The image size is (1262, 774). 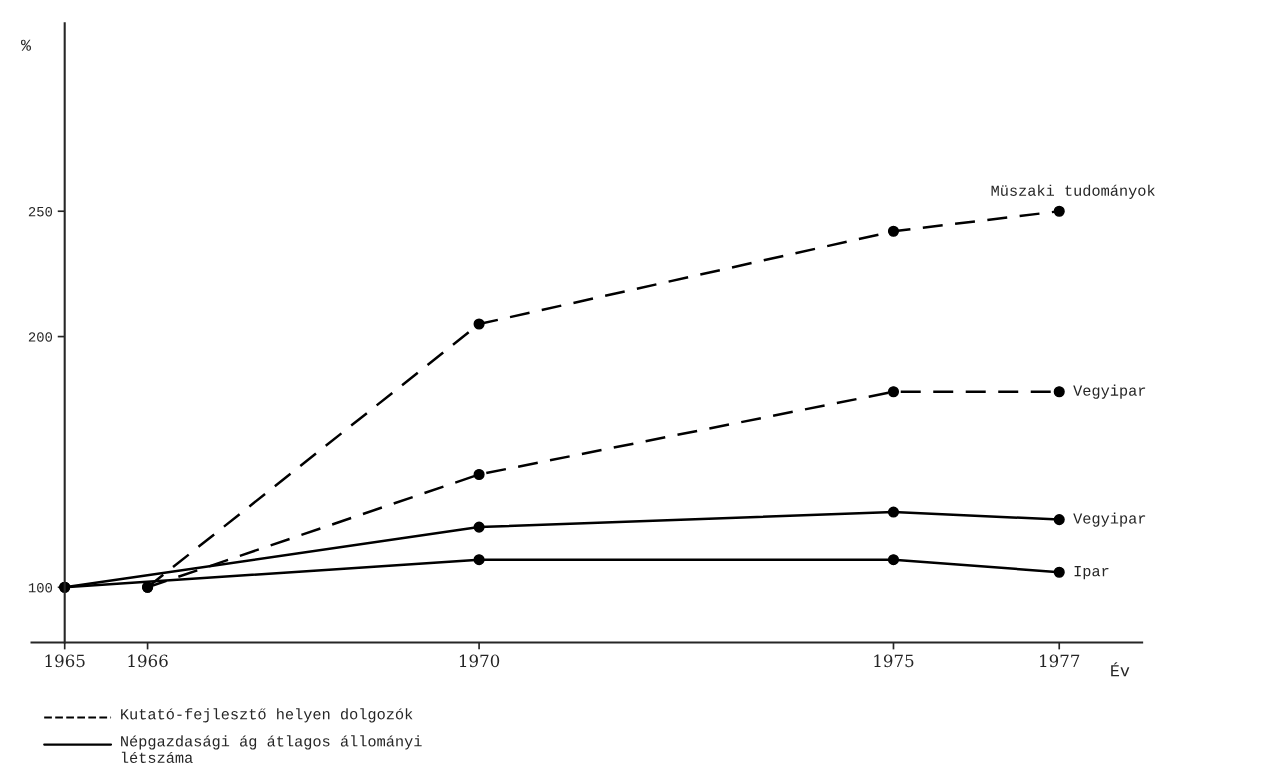 I want to click on x-tick-label: 1977, so click(x=1060, y=661).